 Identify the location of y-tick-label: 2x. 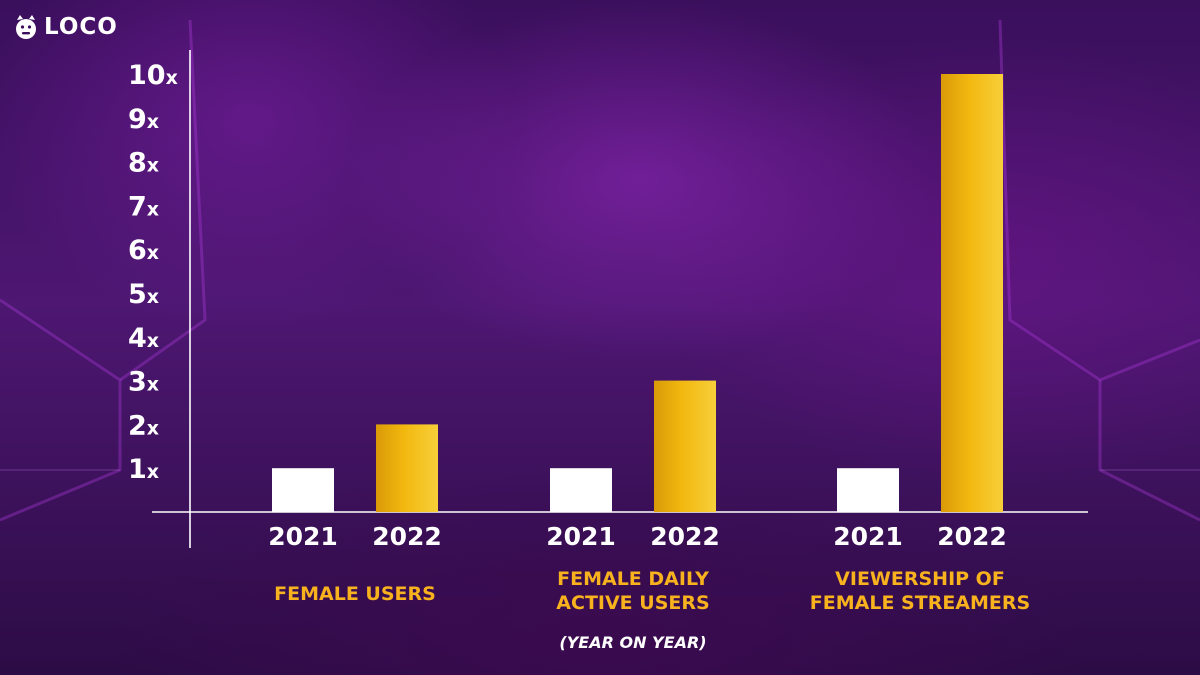
(143, 425).